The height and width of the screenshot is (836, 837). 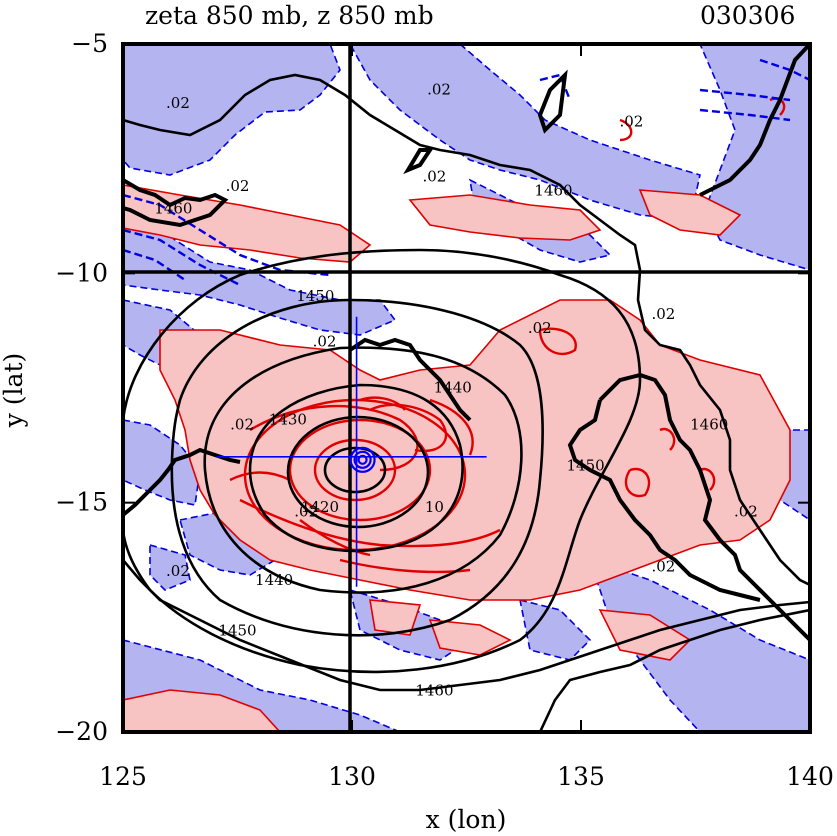 What do you see at coordinates (81, 272) in the screenshot?
I see `y-tick-label: −10` at bounding box center [81, 272].